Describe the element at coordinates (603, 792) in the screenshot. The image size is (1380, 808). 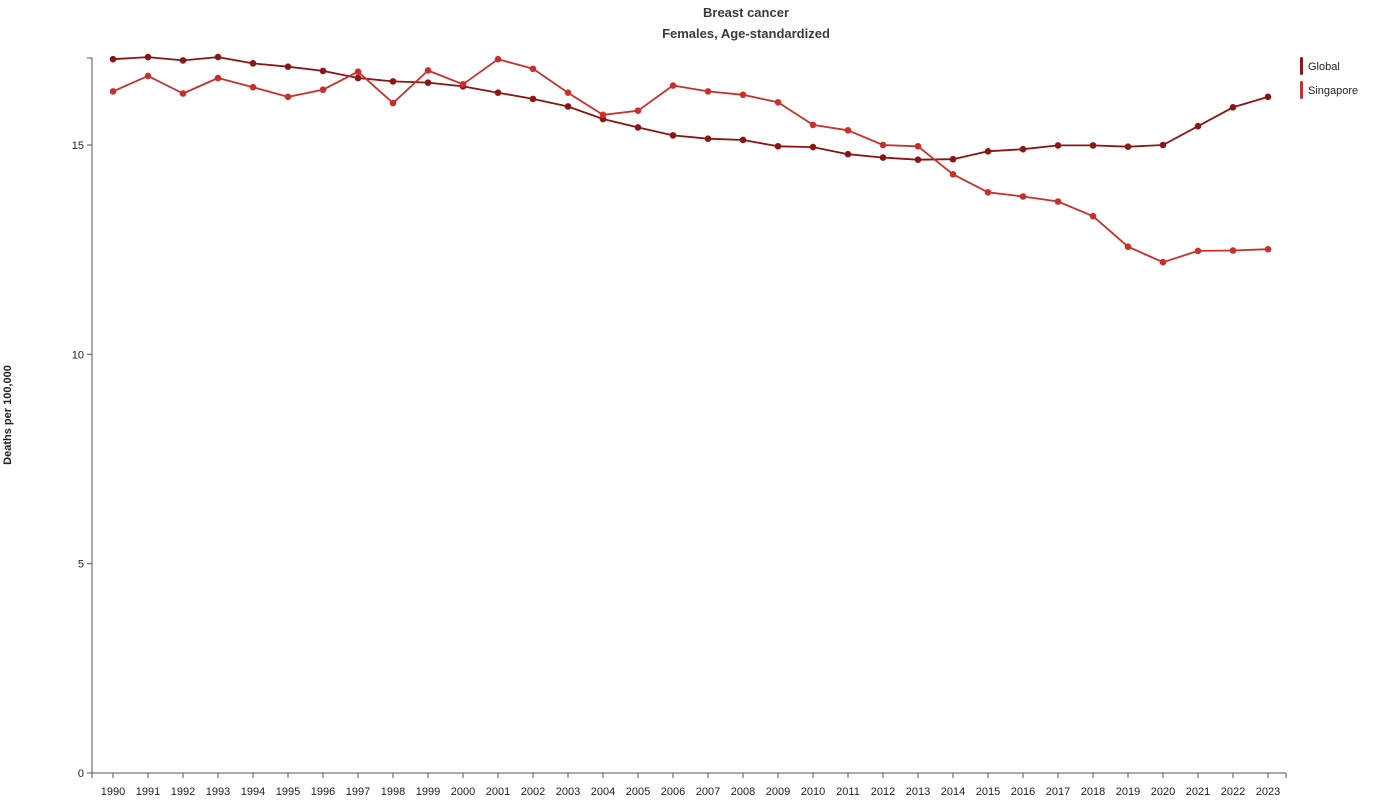
I see `x-tick-label: 2004` at that location.